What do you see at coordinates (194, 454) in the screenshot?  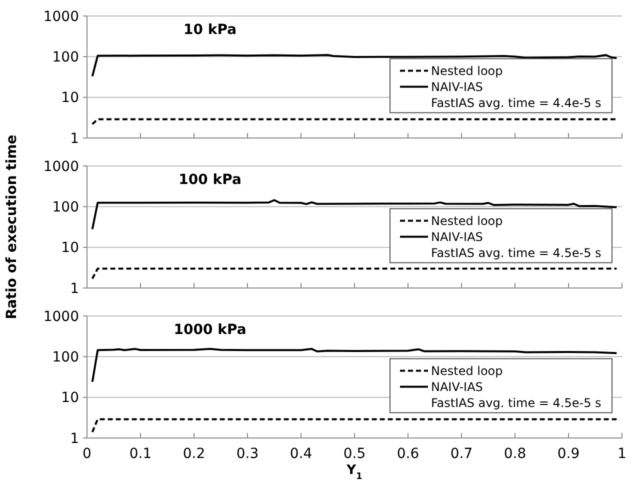 I see `x-tick-label: 0.2` at bounding box center [194, 454].